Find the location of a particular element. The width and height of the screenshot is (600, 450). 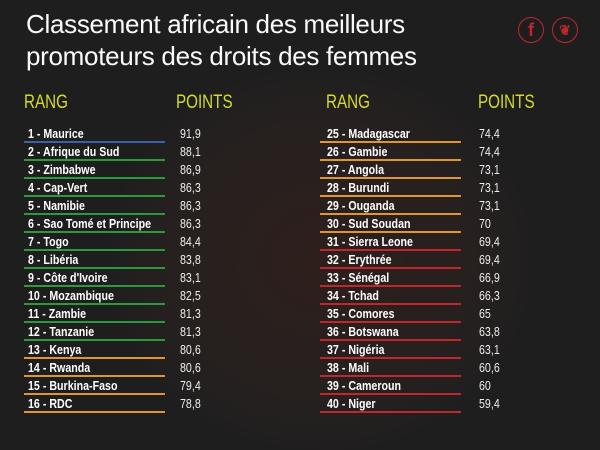

country-points: 69,4 is located at coordinates (489, 241).